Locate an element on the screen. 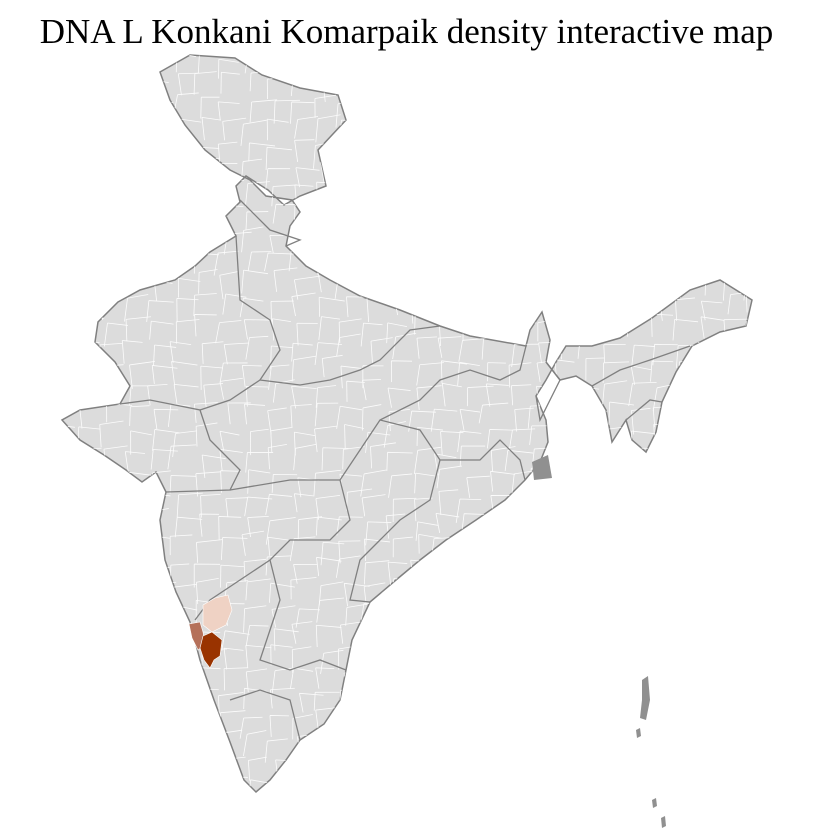 The width and height of the screenshot is (813, 833). district-high-density is located at coordinates (211, 650).